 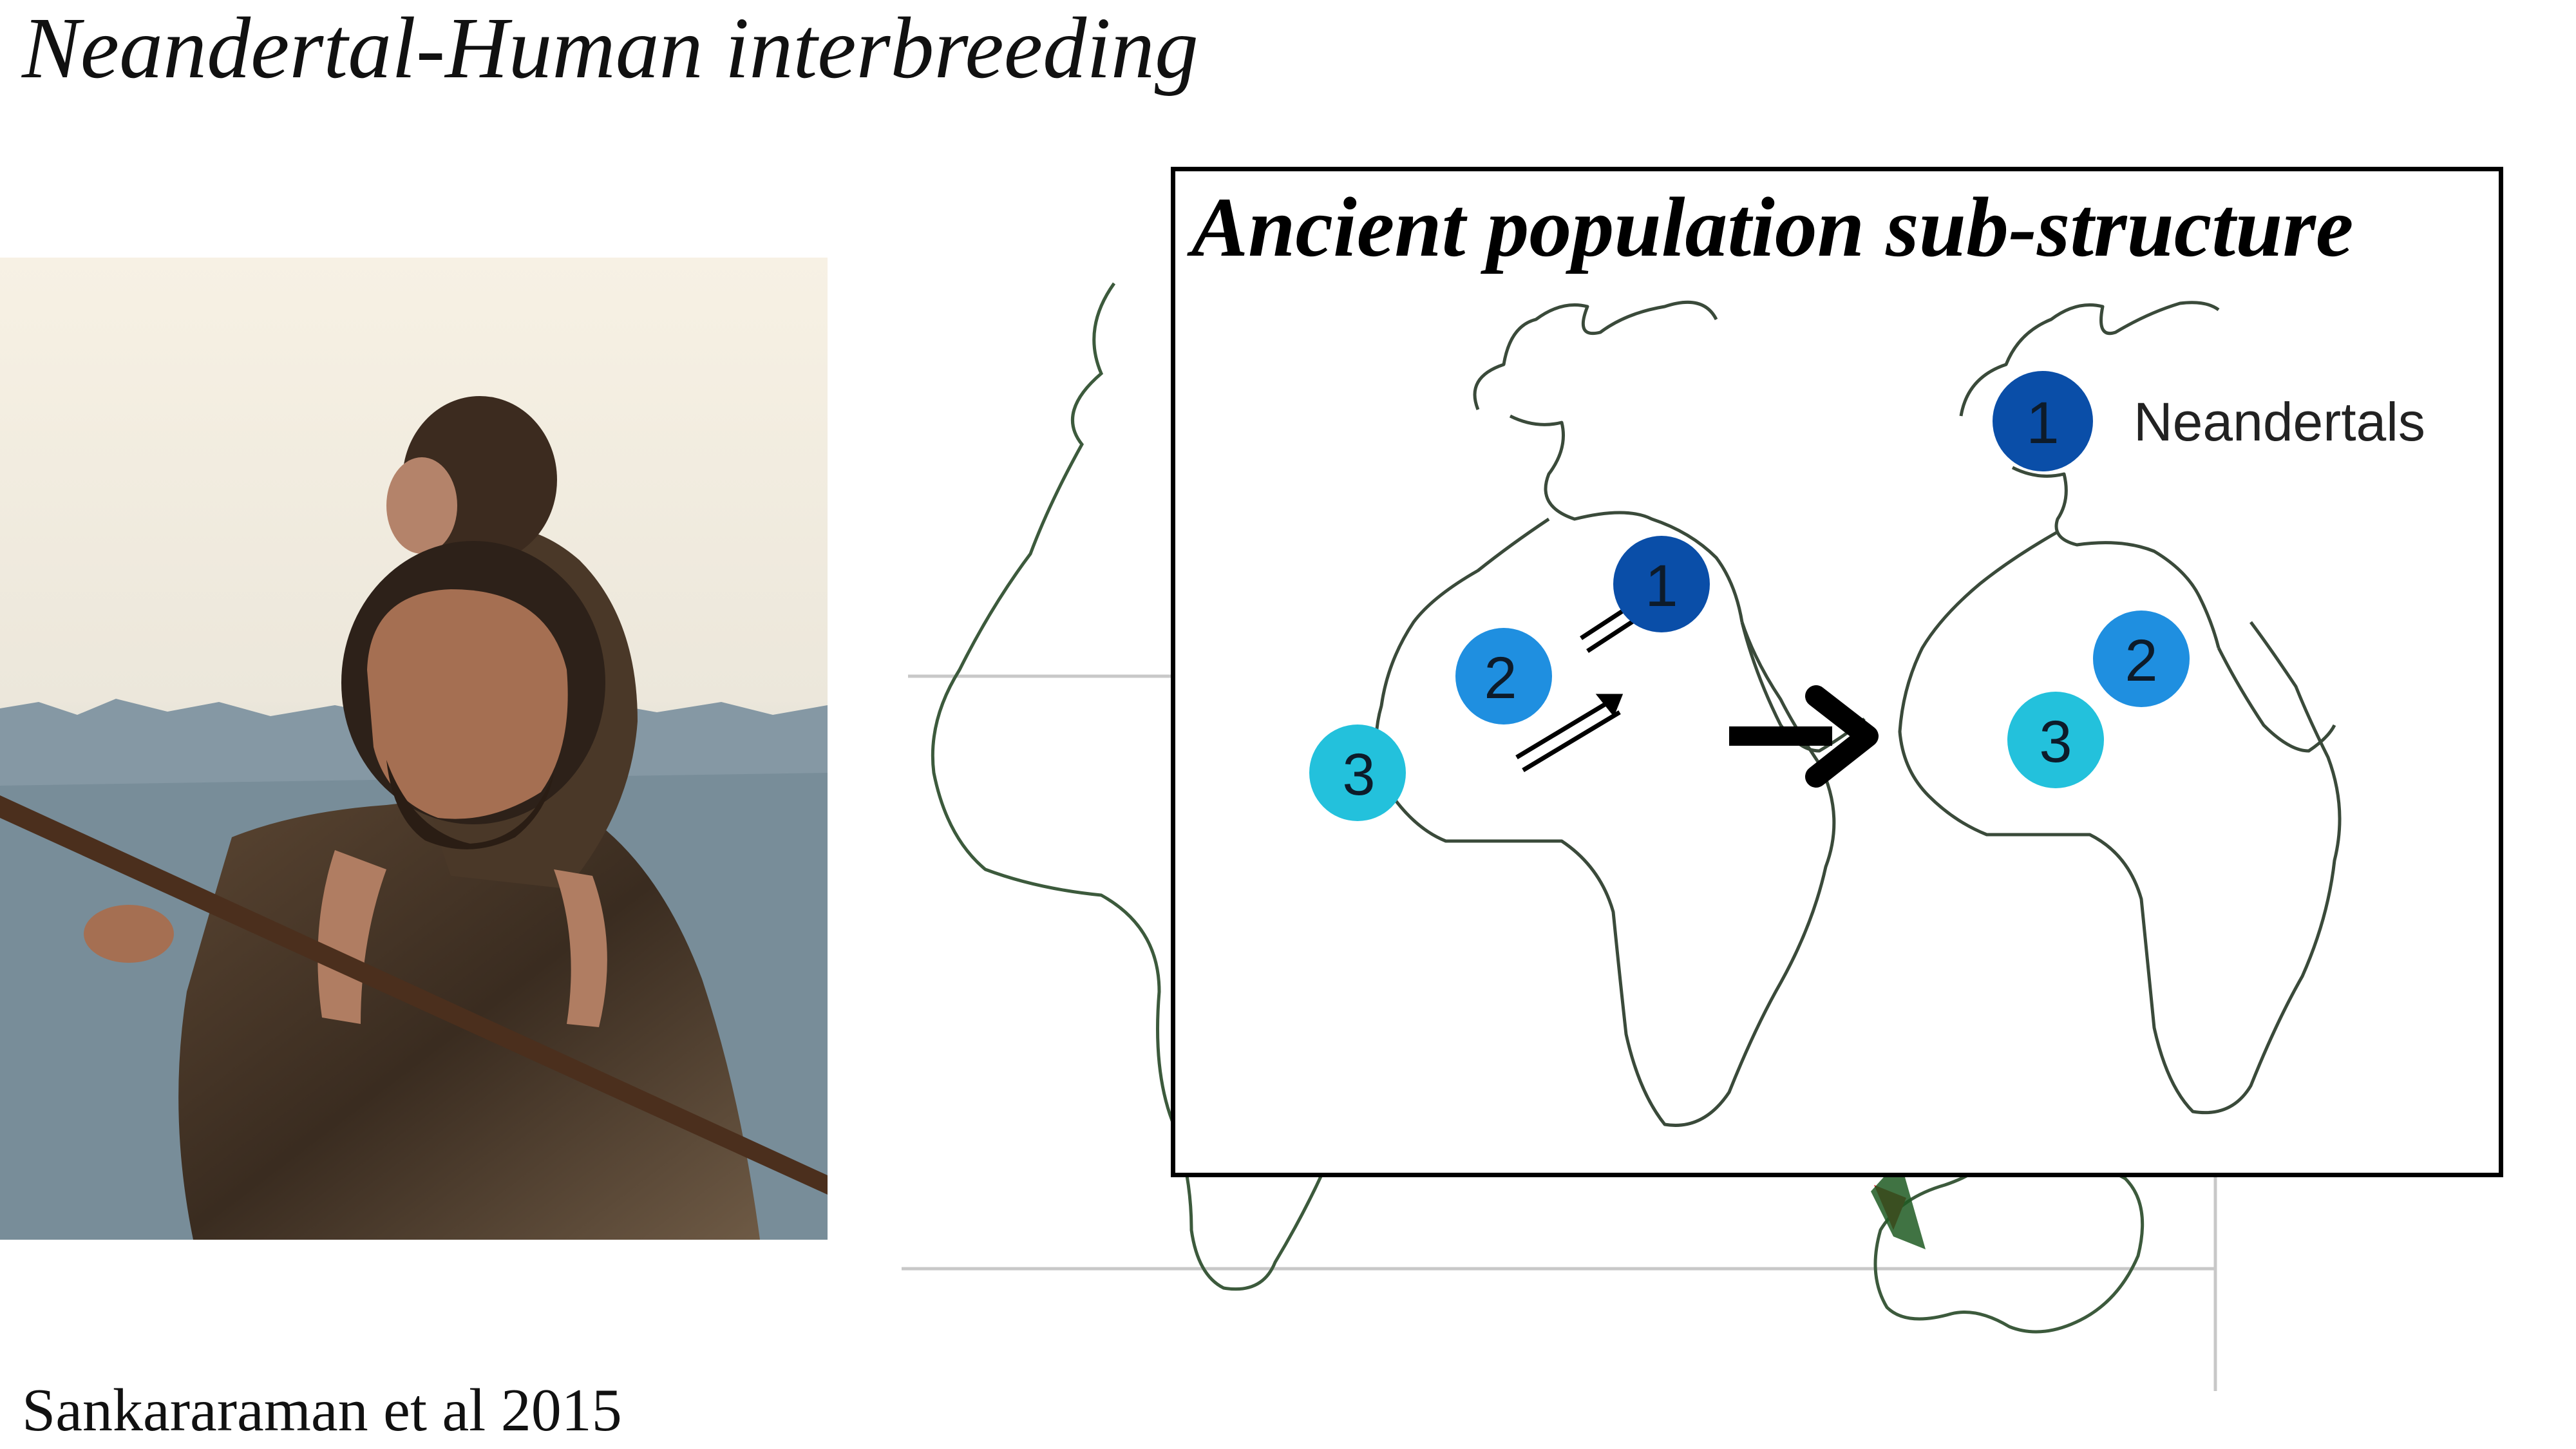 I want to click on arrow-right-icon, so click(x=1804, y=737).